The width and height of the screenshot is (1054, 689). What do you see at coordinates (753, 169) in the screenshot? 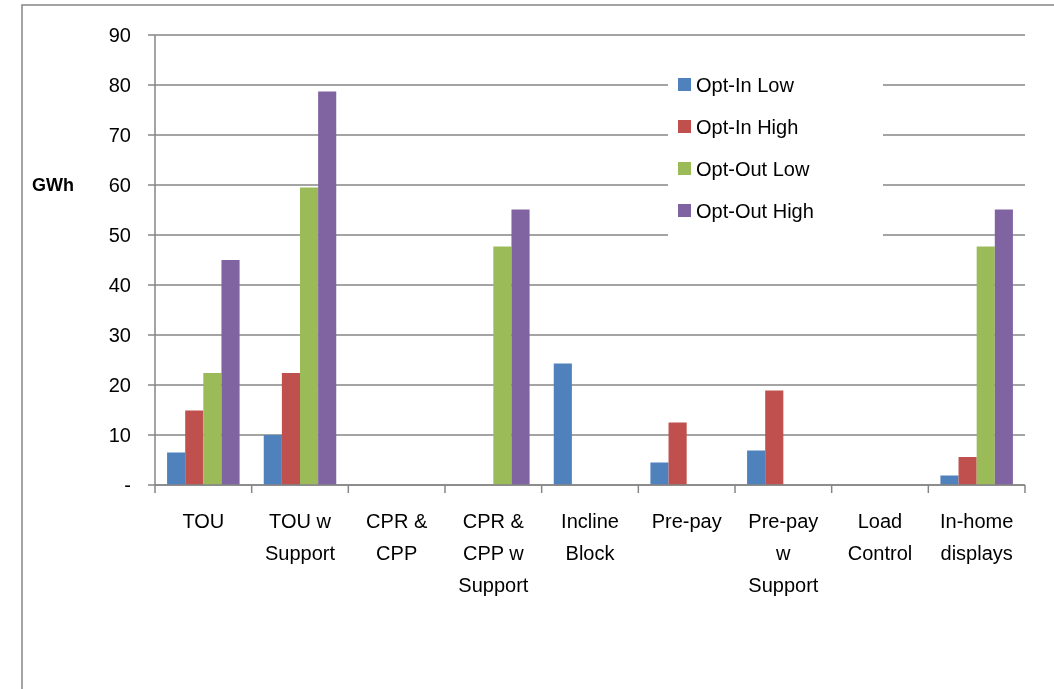
I see `legend-label: Opt-Out Low` at bounding box center [753, 169].